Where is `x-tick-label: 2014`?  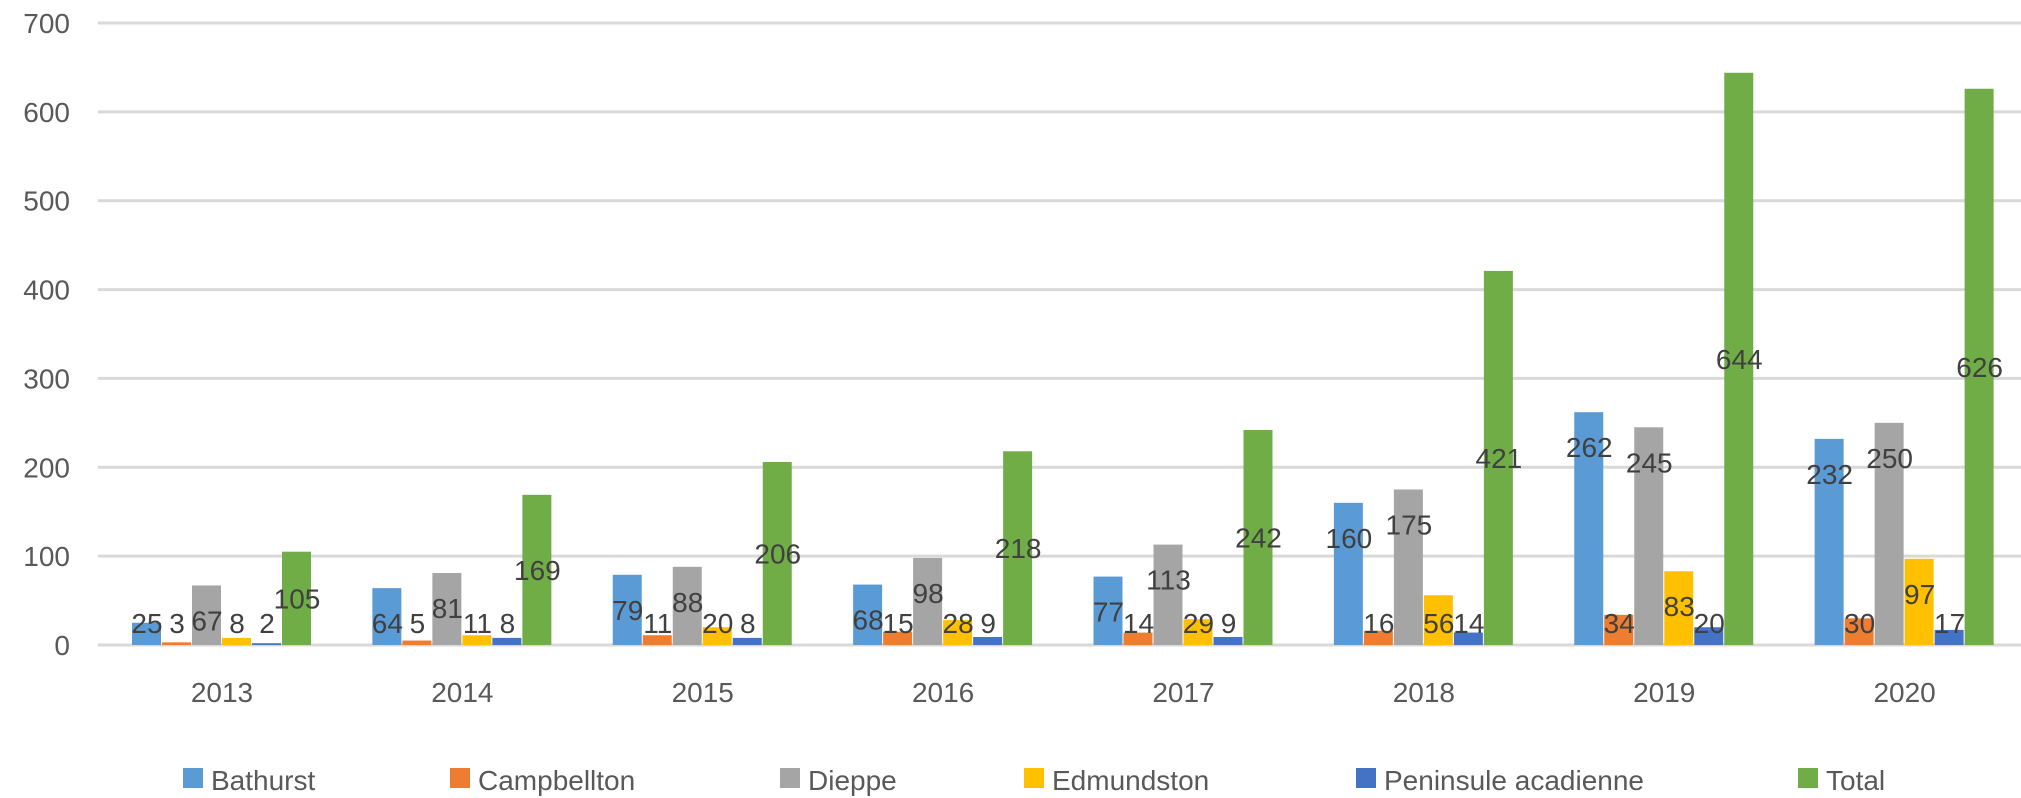
x-tick-label: 2014 is located at coordinates (462, 692).